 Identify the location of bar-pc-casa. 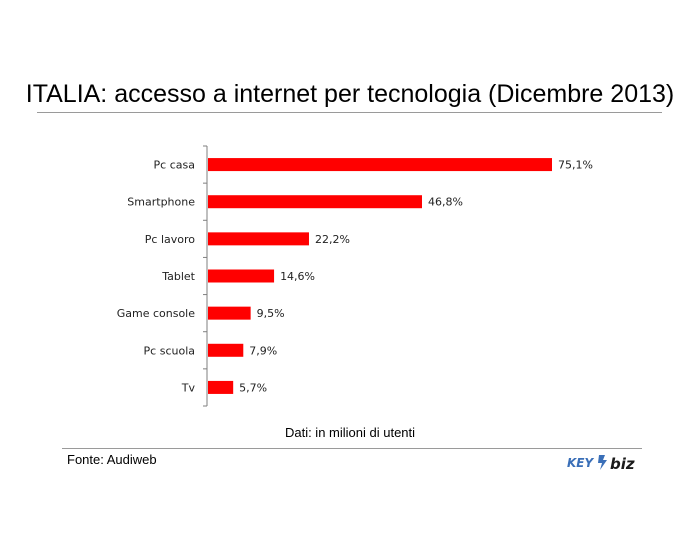
(380, 165).